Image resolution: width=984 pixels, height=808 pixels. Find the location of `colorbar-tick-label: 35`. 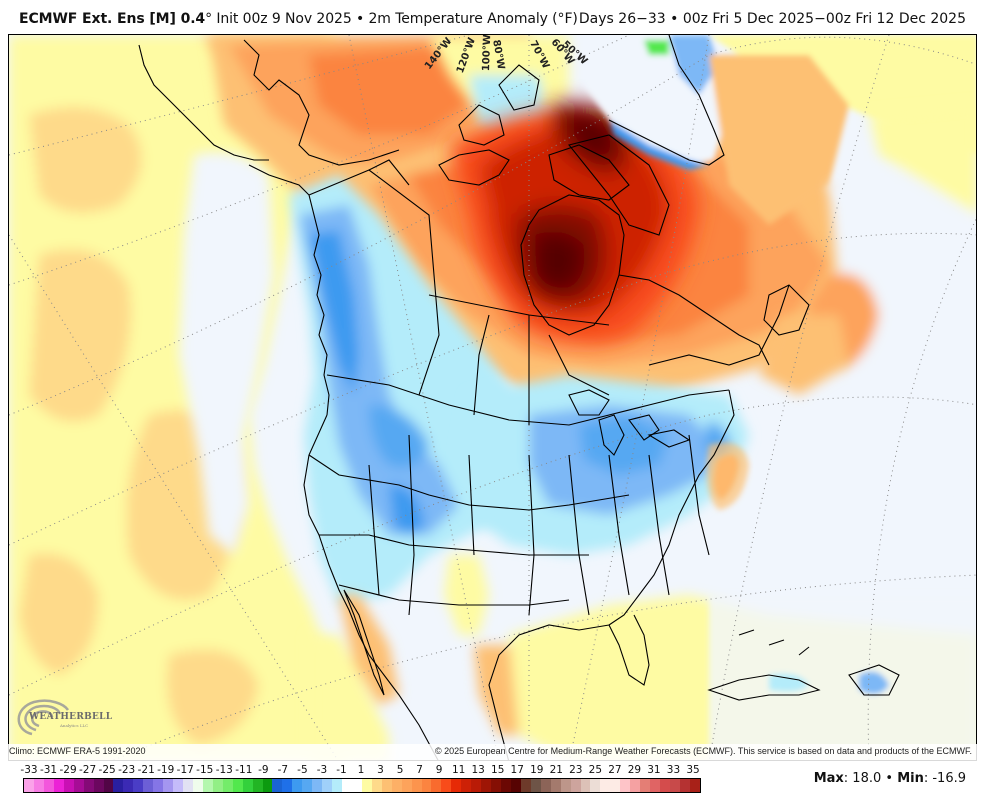

colorbar-tick-label: 35 is located at coordinates (693, 770).